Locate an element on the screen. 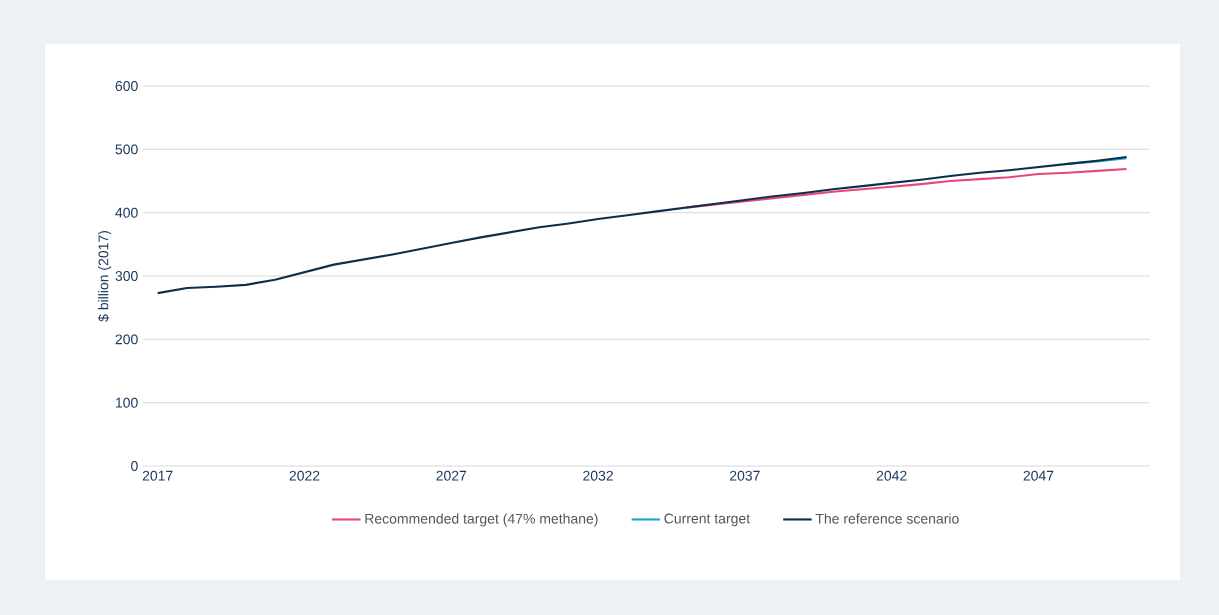 The image size is (1219, 615). legend-label: Recommended target (47% methane) is located at coordinates (481, 520).